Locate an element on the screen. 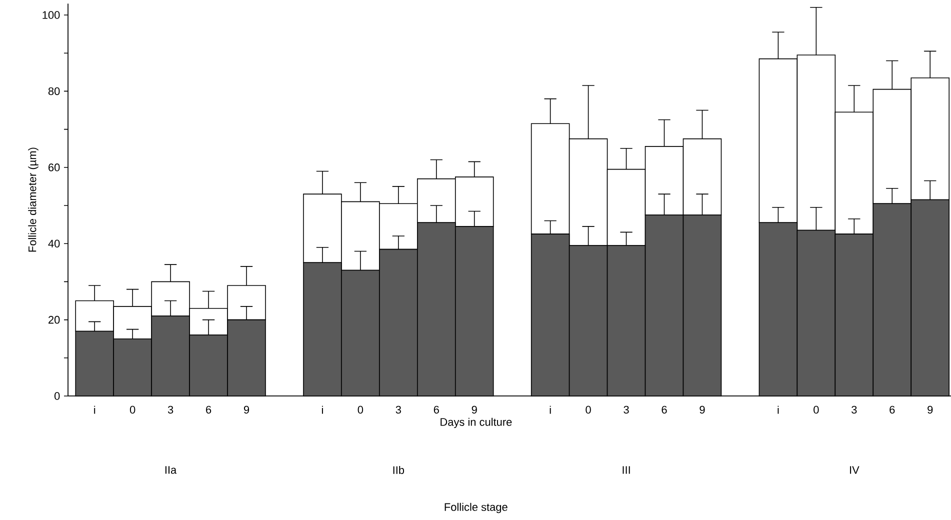 This screenshot has height=520, width=951. text: IIa is located at coordinates (171, 470).